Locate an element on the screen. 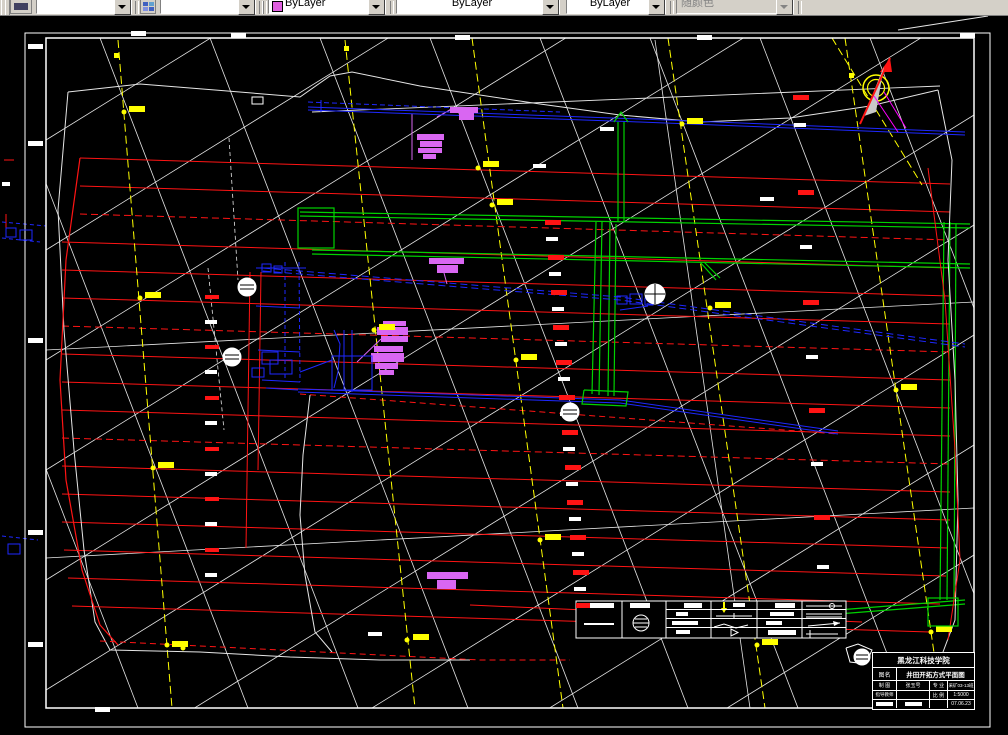 The image size is (1008, 735). legend-symbol-polylines is located at coordinates (731, 626).